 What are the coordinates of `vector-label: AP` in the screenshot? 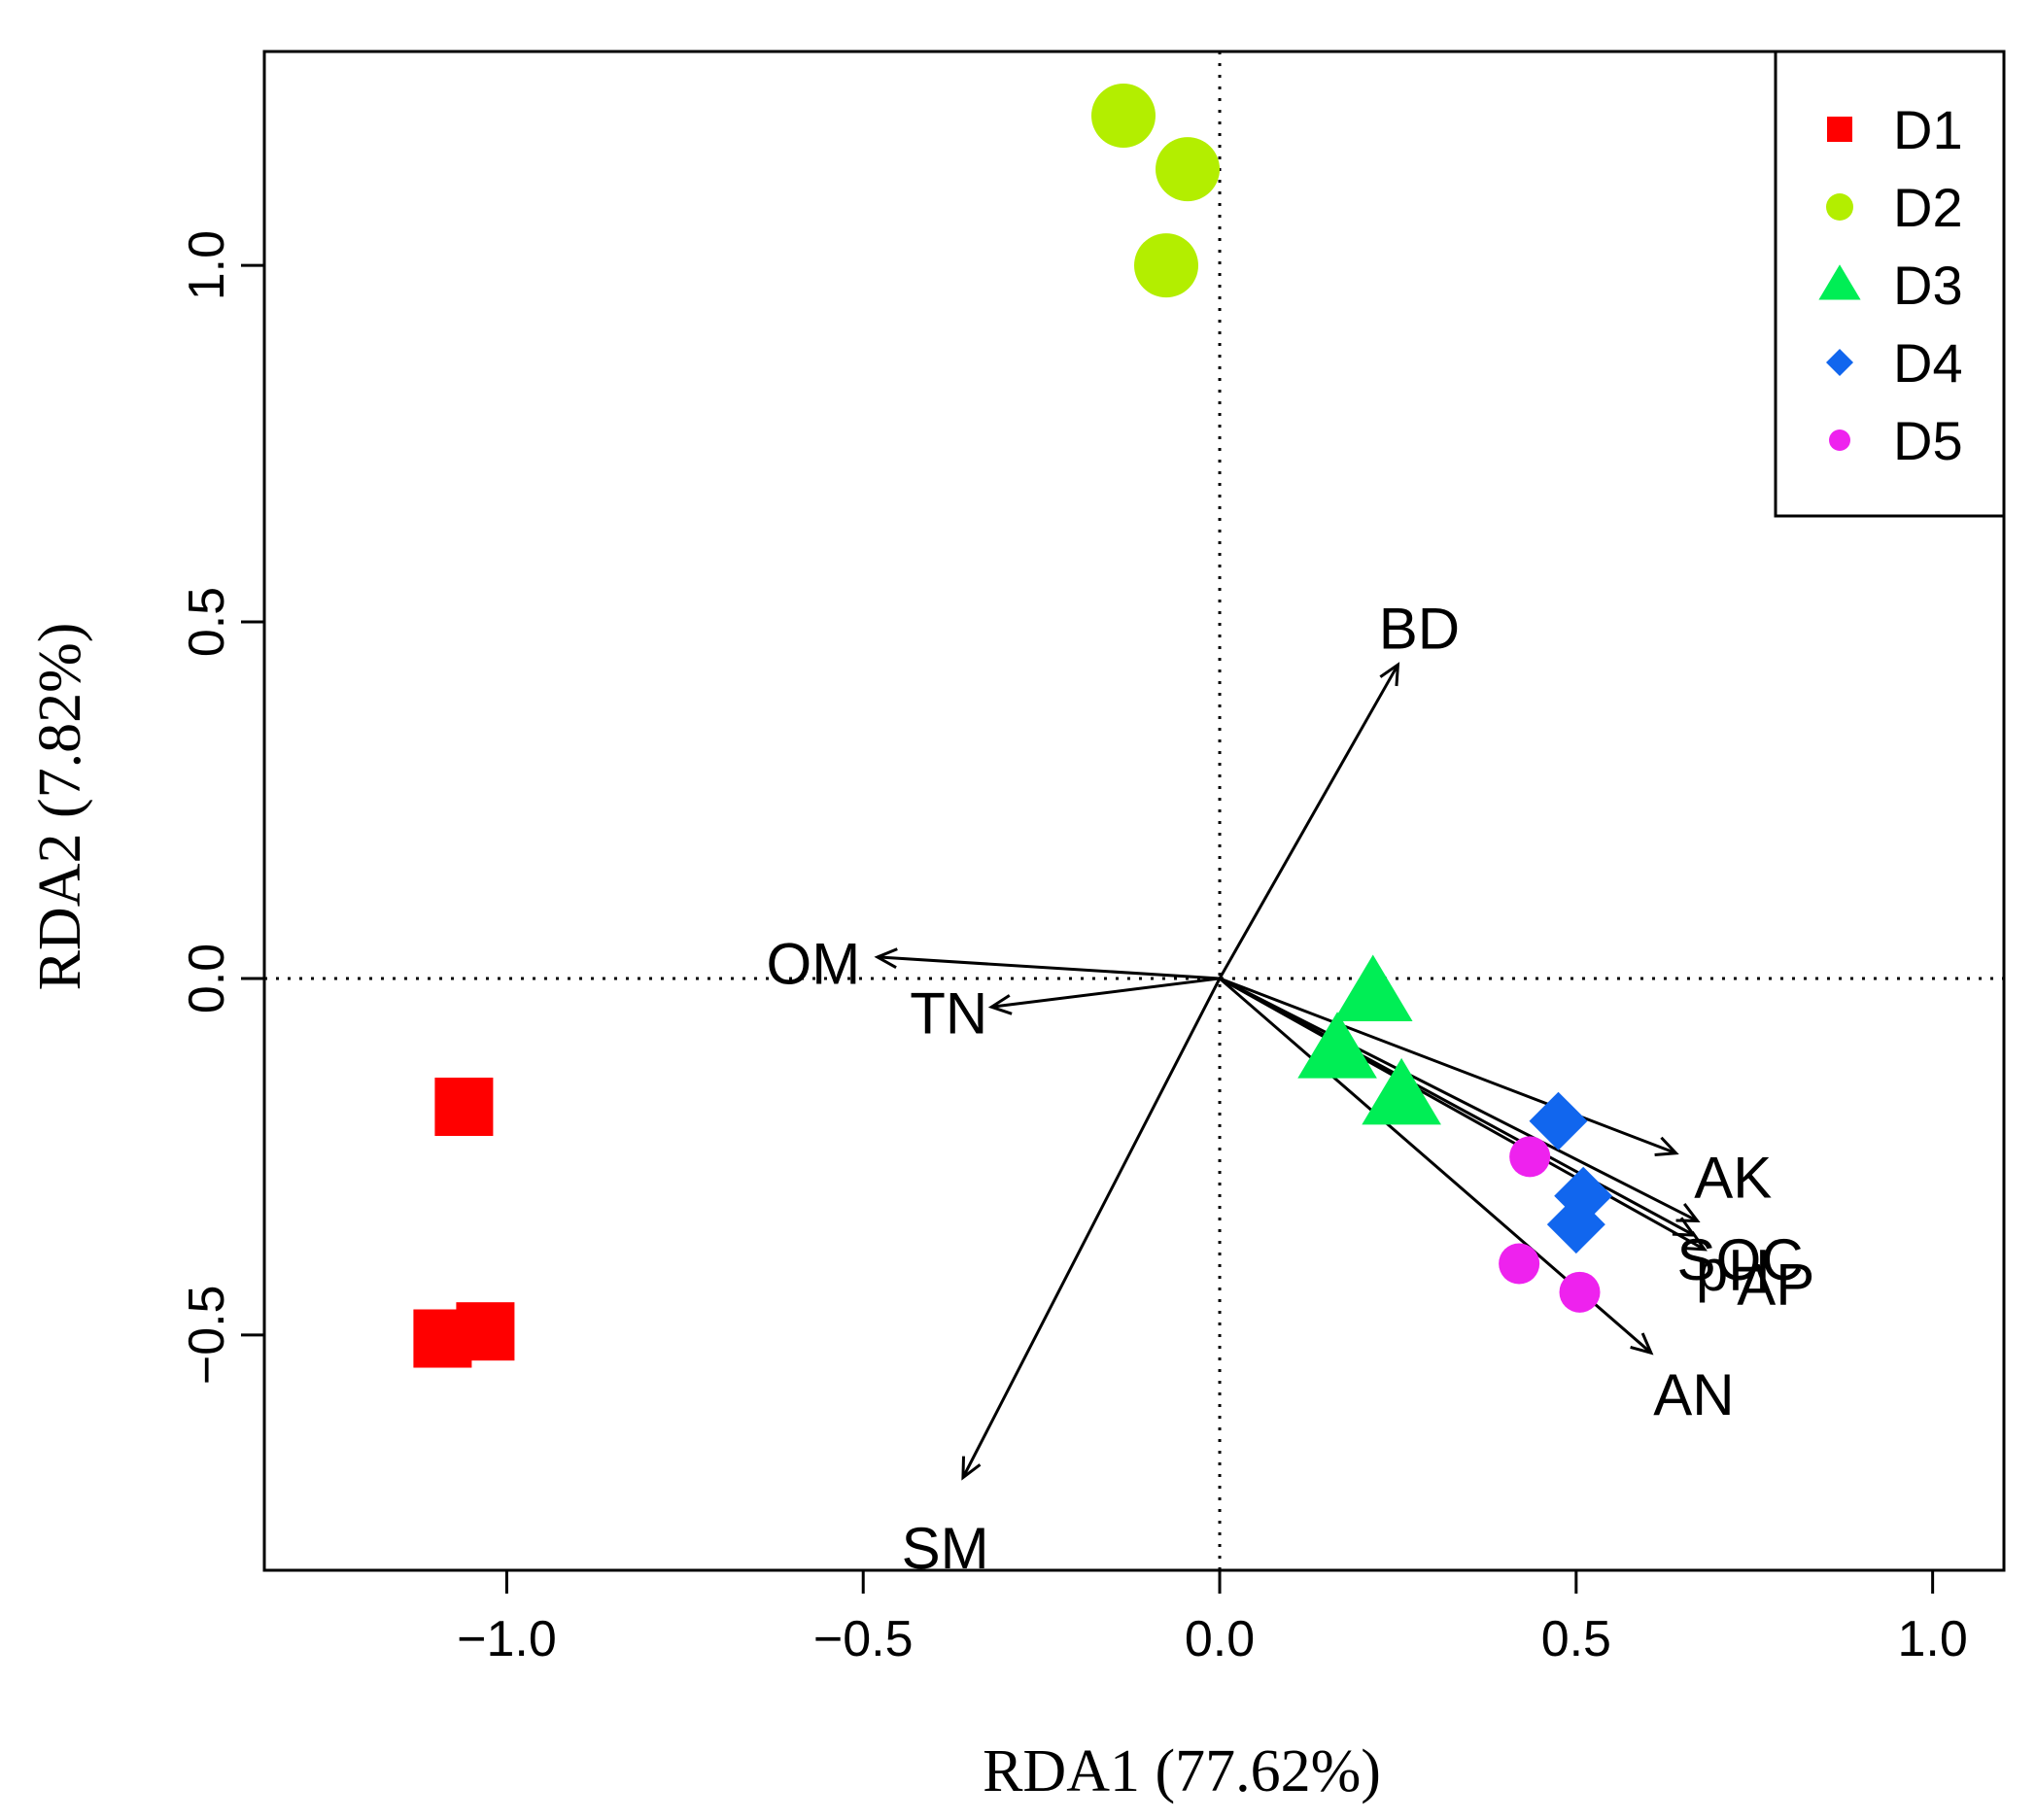 It's located at (1775, 1284).